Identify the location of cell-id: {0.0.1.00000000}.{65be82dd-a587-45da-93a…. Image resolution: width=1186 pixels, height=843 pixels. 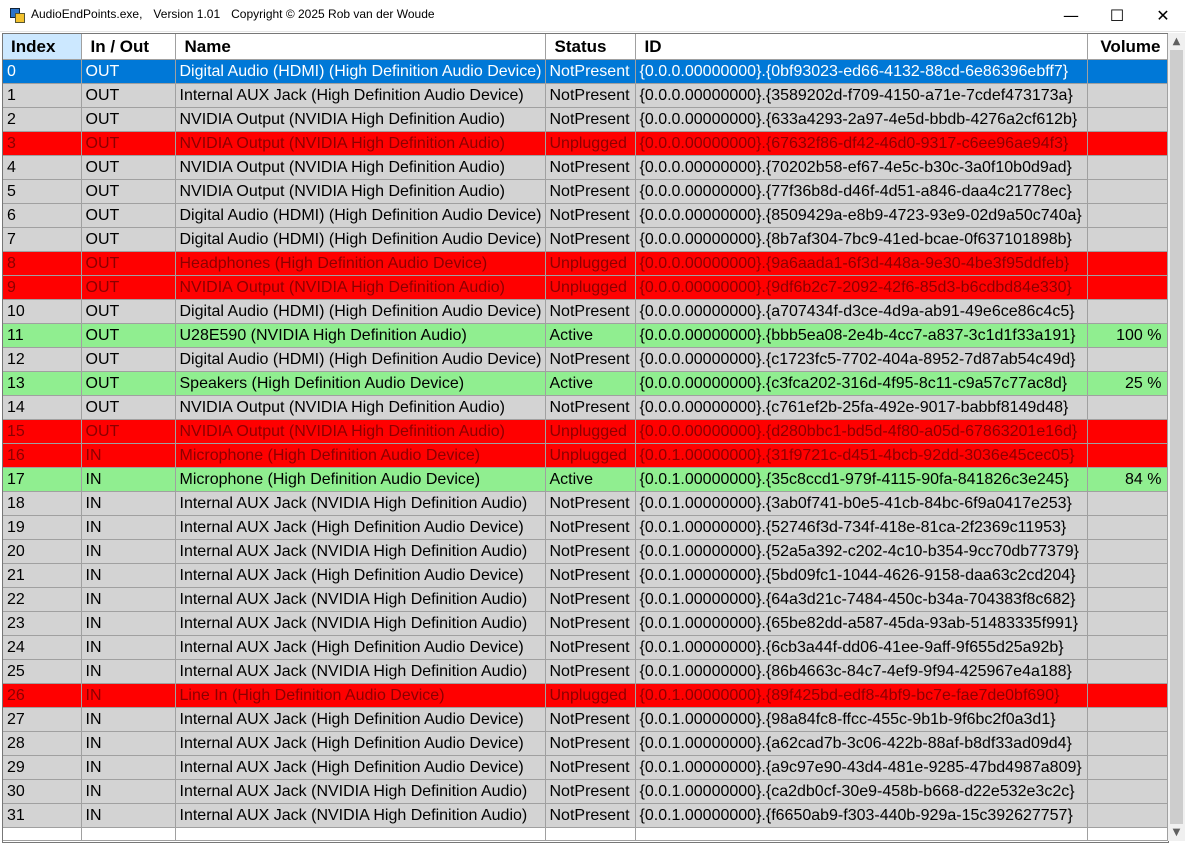
(861, 623).